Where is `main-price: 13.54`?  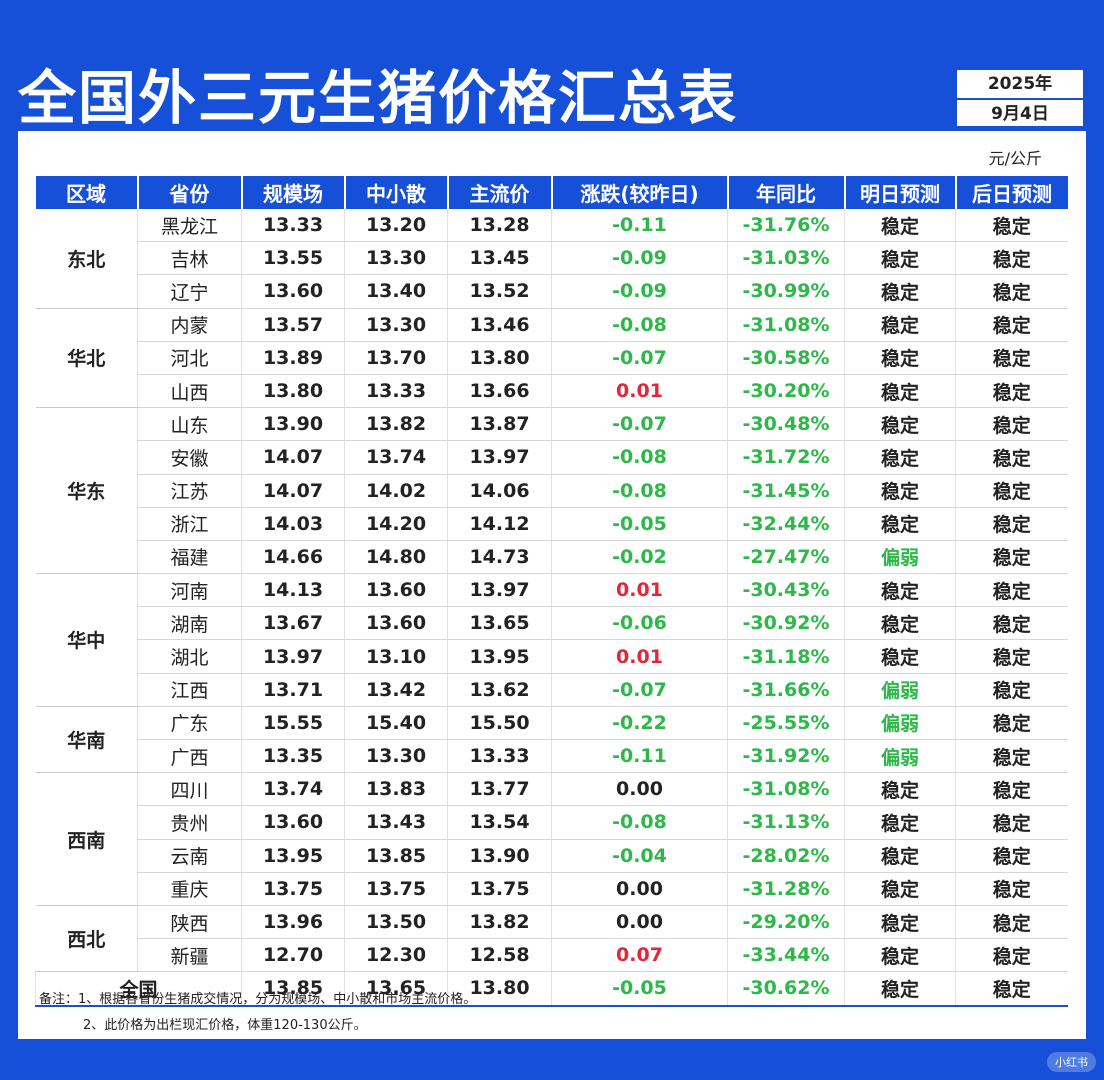 main-price: 13.54 is located at coordinates (499, 822).